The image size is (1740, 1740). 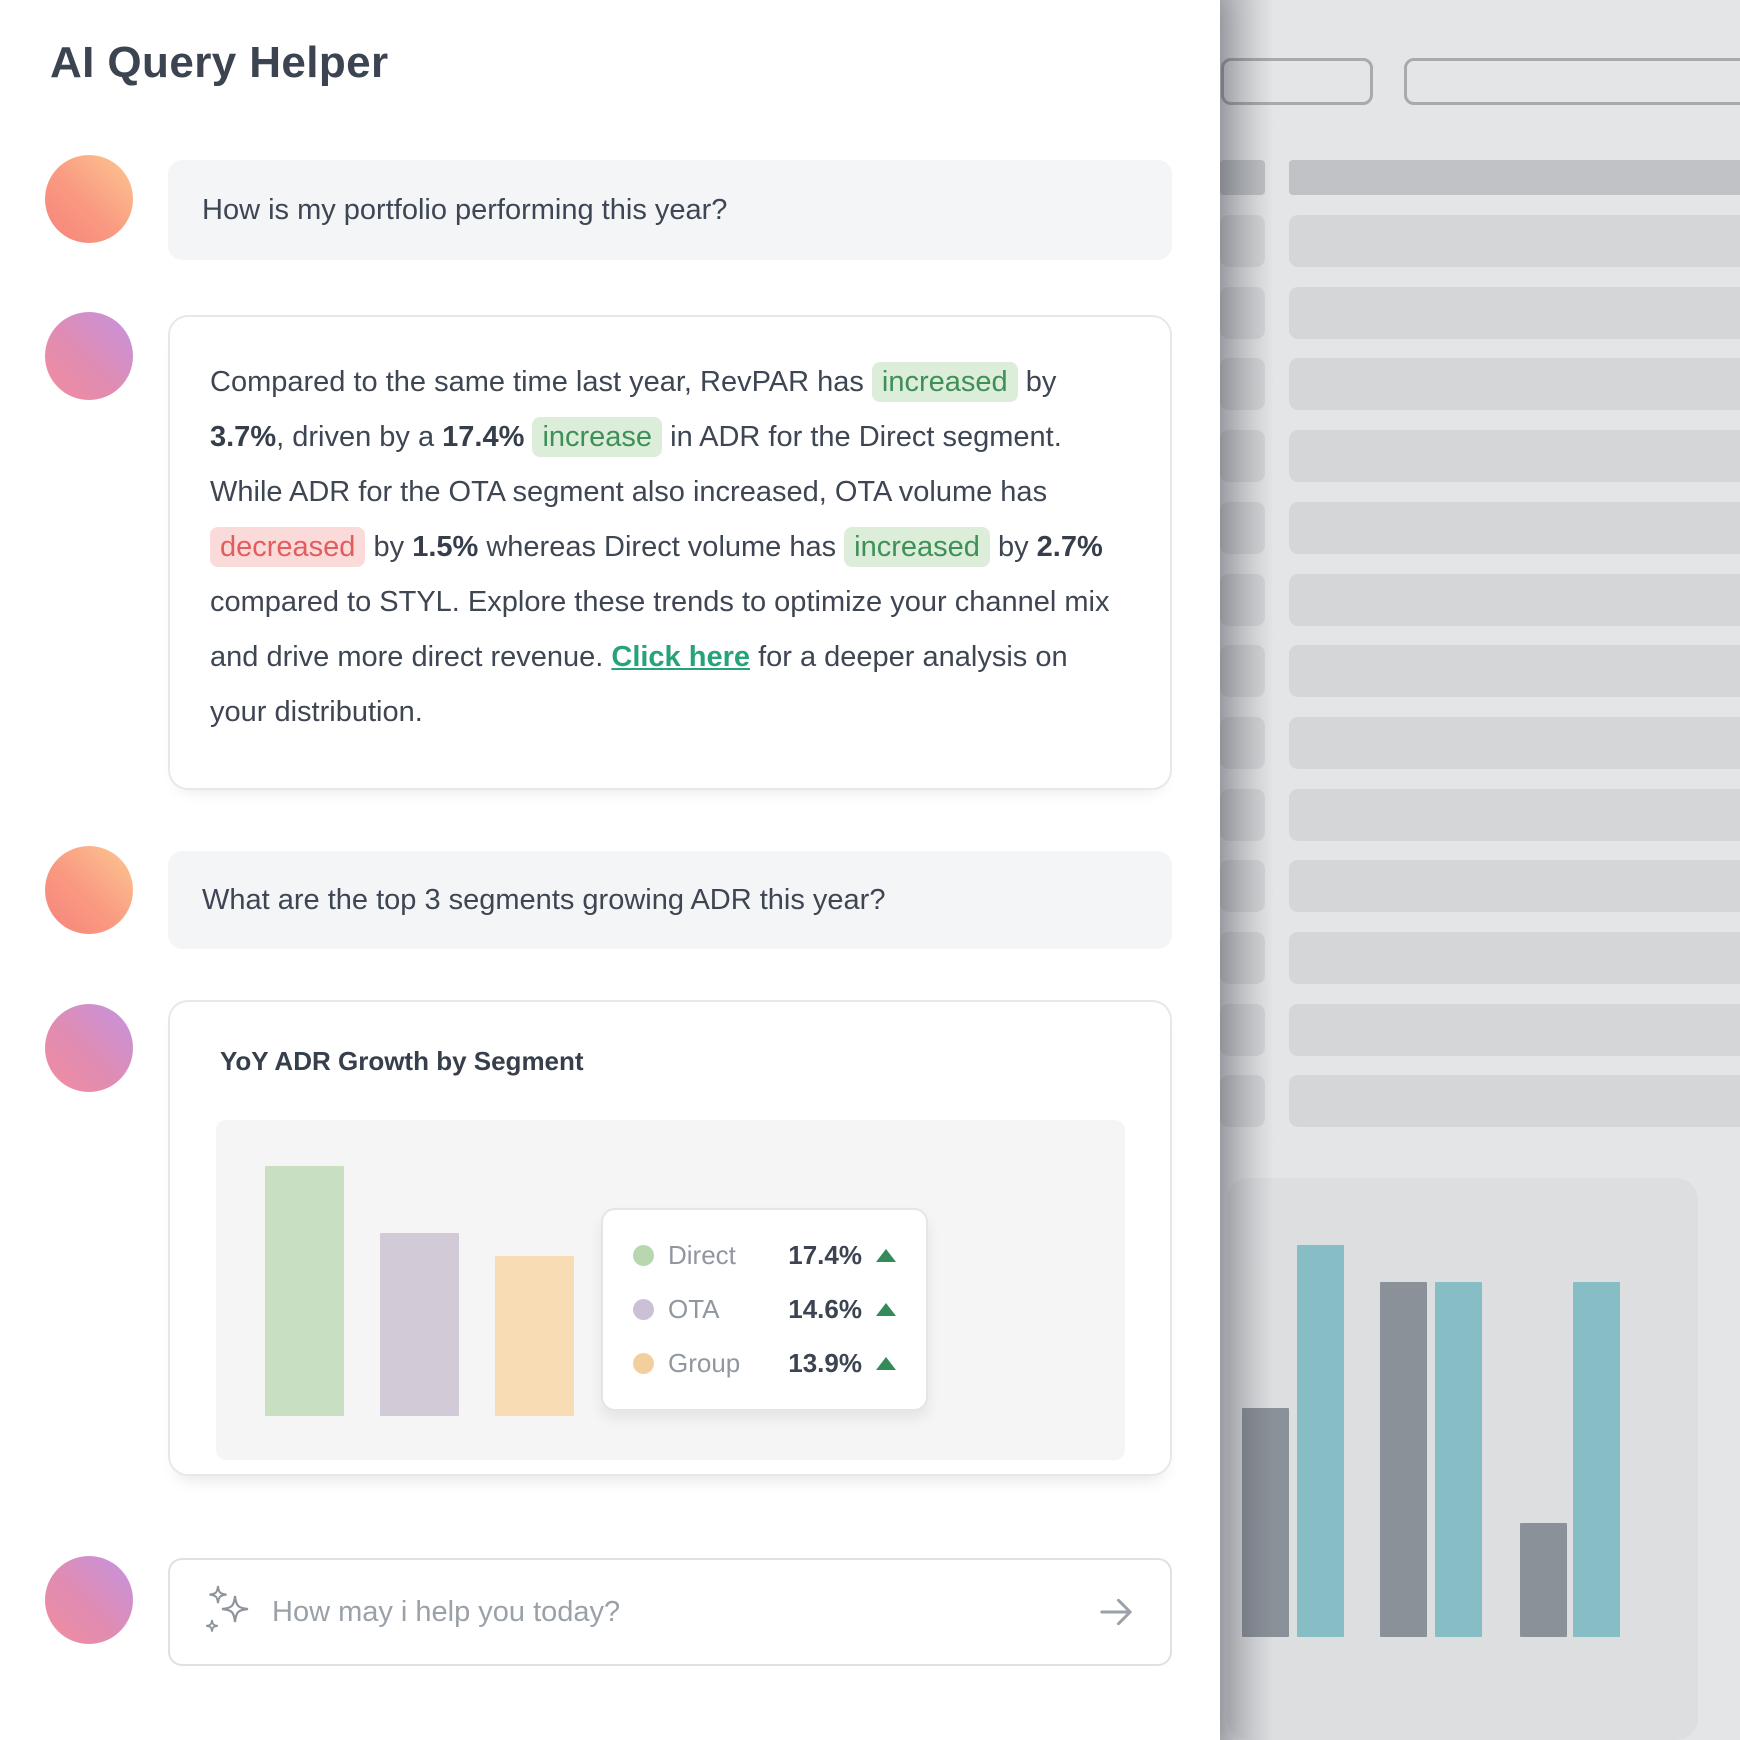 What do you see at coordinates (230, 1612) in the screenshot?
I see `sparkles-icon` at bounding box center [230, 1612].